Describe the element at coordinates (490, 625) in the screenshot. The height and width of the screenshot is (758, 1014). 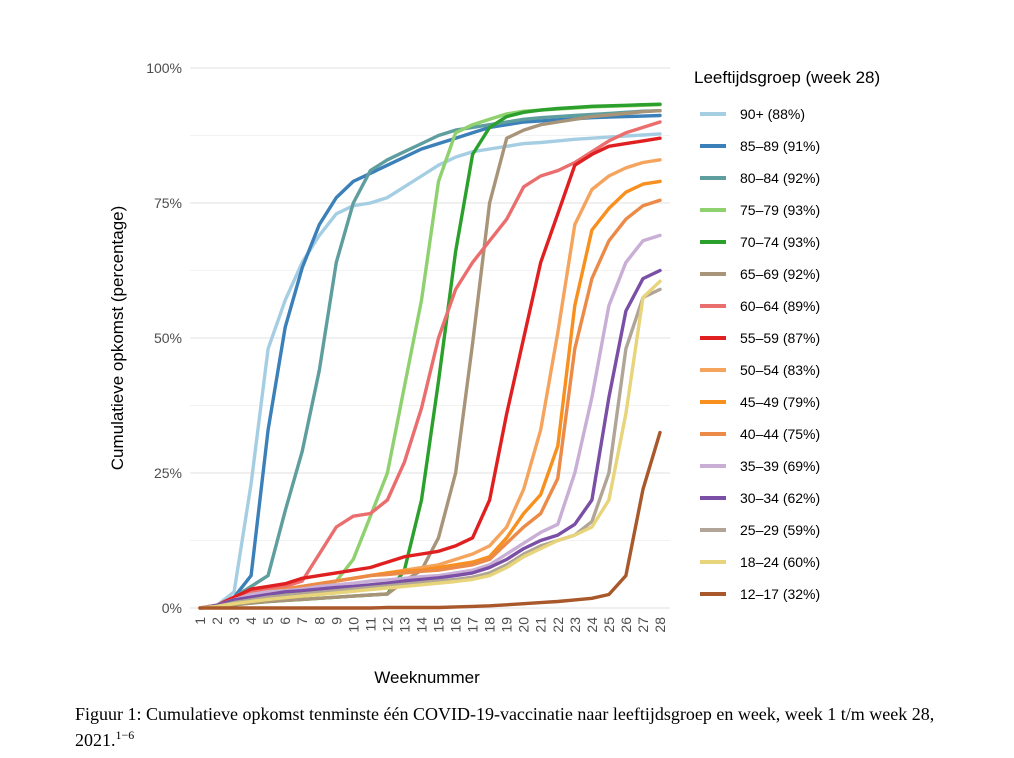
I see `x-tick-label: 18` at that location.